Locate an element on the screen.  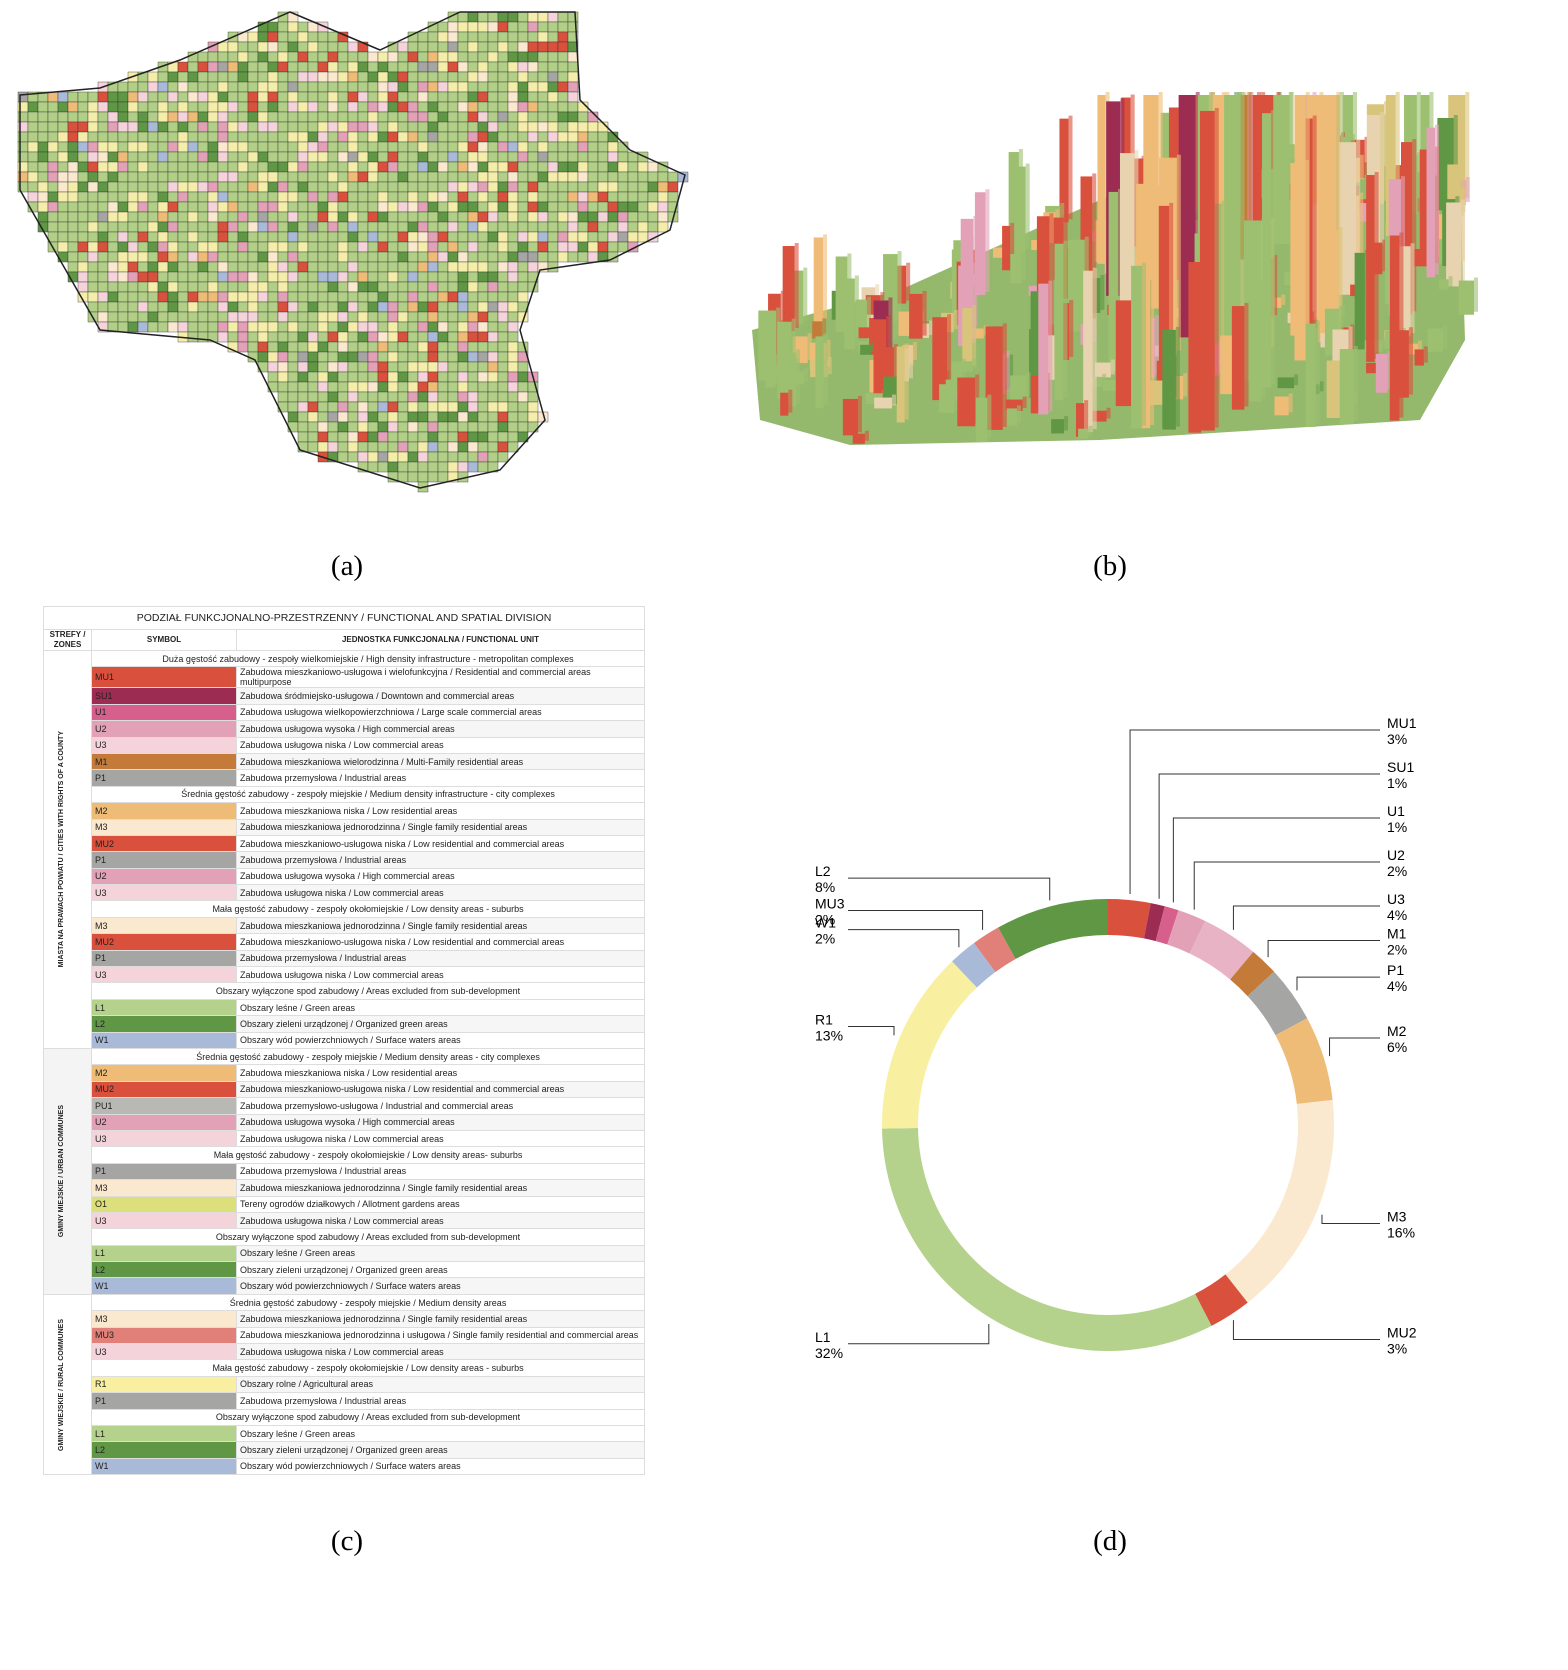
slice-value: 13% is located at coordinates (829, 1035).